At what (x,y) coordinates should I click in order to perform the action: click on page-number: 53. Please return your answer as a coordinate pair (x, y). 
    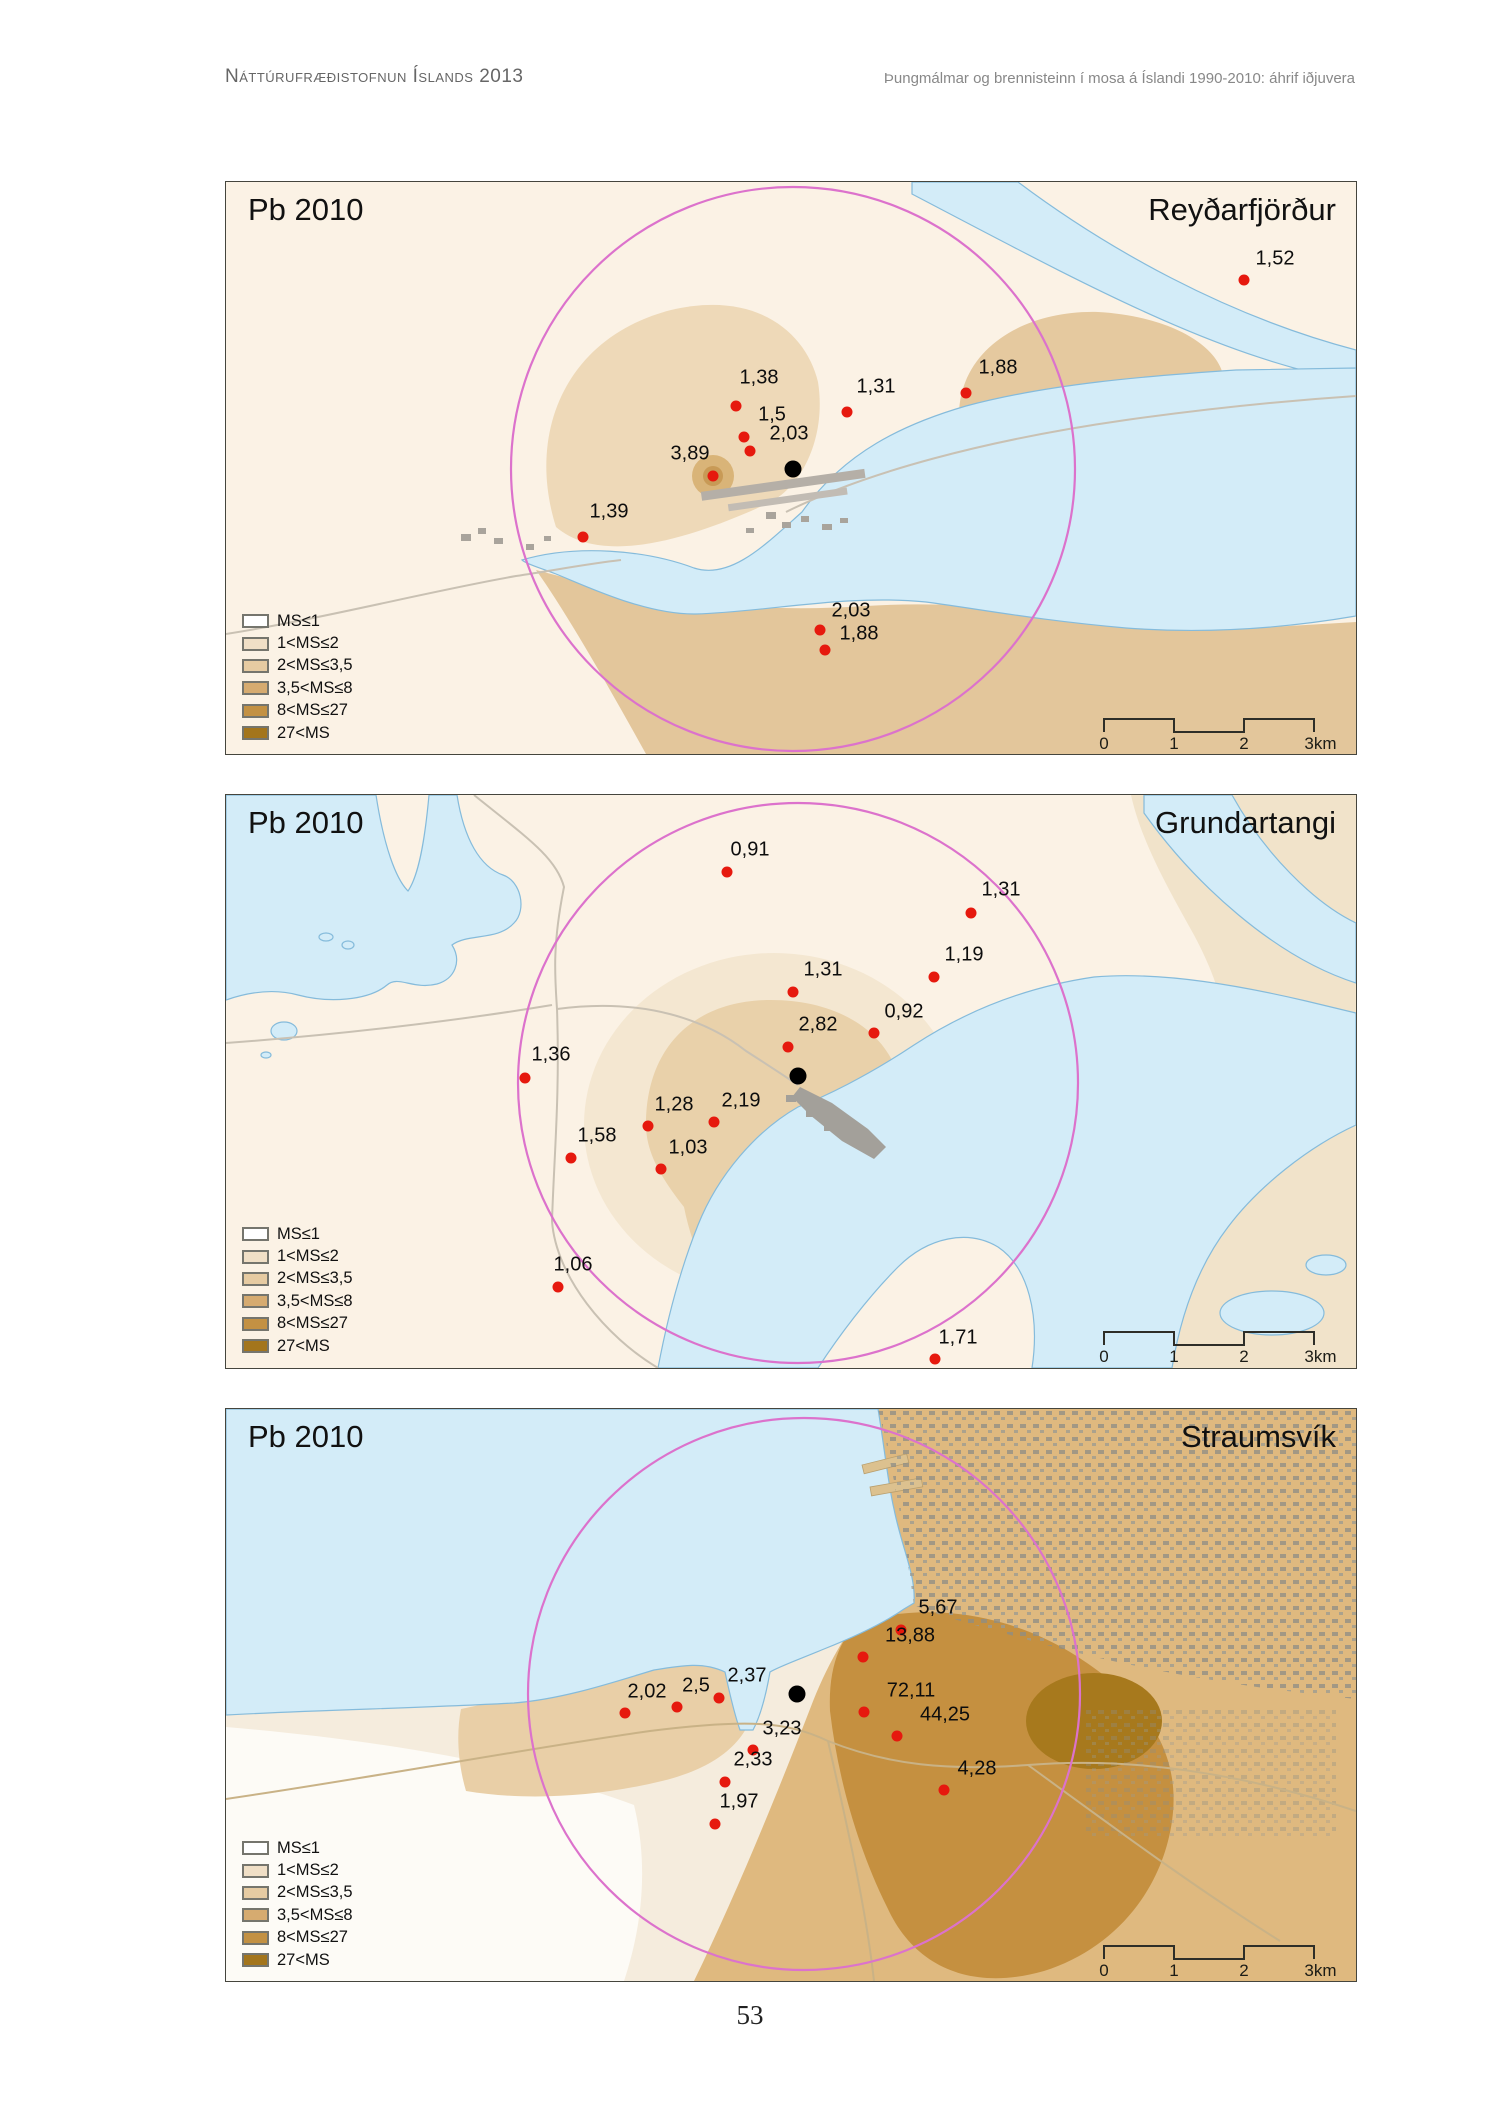
    Looking at the image, I should click on (750, 2015).